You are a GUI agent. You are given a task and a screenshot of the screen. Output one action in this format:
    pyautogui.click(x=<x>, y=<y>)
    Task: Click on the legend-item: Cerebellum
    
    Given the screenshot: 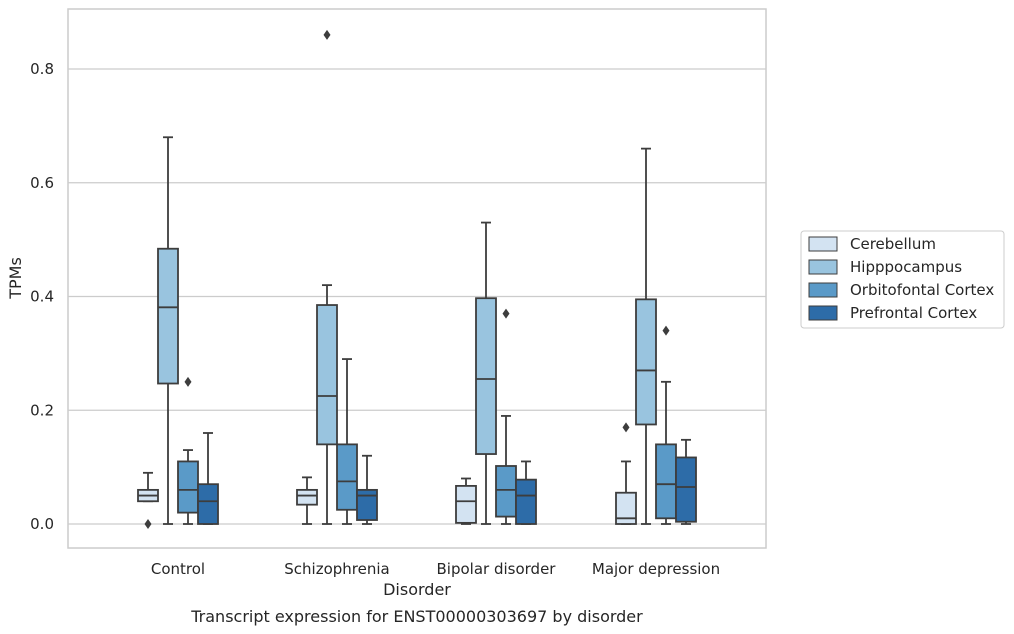 What is the action you would take?
    pyautogui.click(x=872, y=244)
    